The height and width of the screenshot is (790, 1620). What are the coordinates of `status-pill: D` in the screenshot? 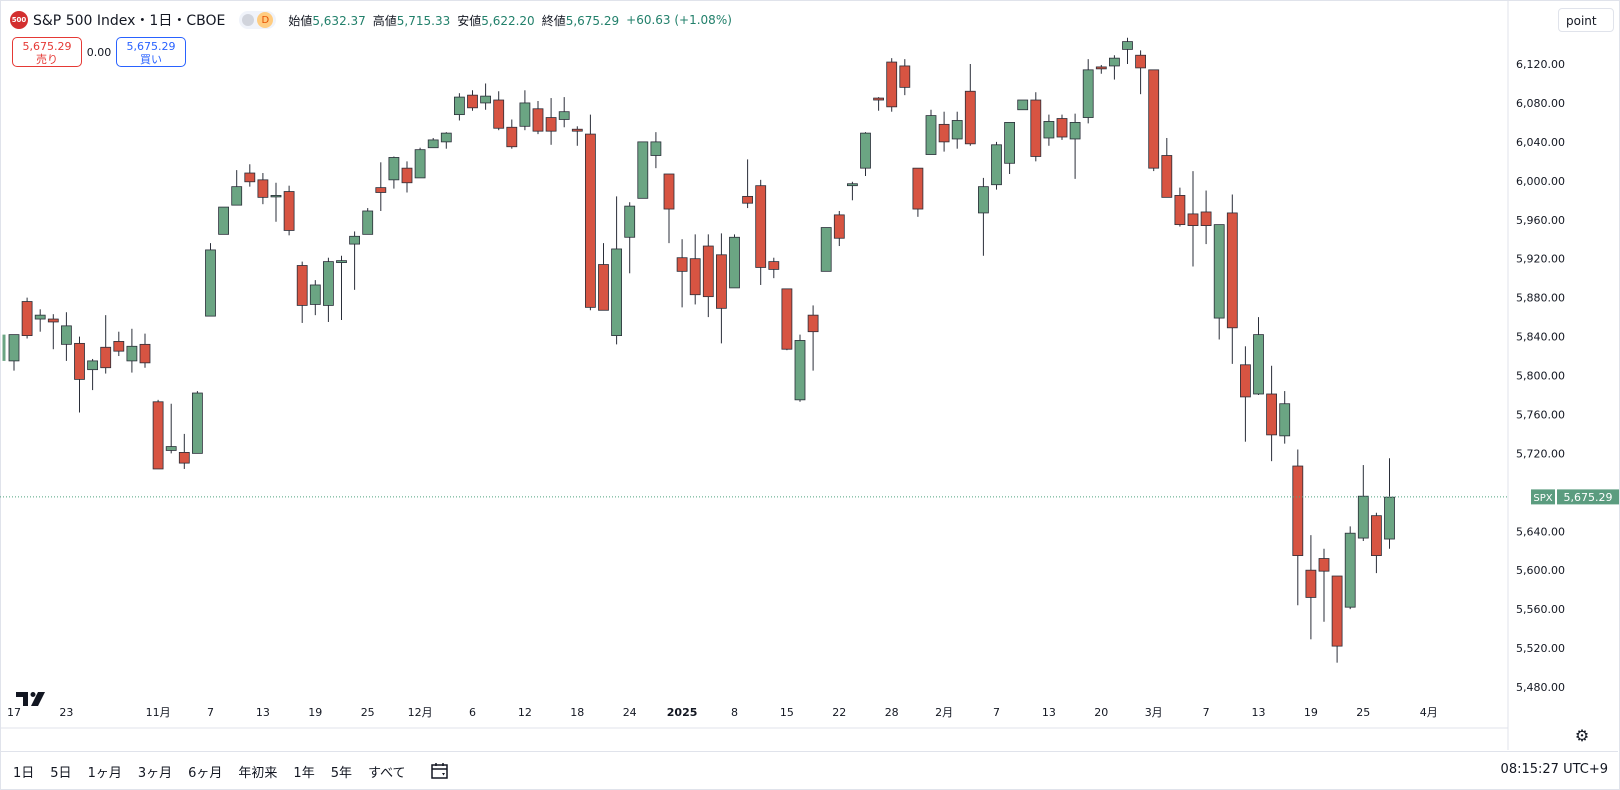 It's located at (258, 20).